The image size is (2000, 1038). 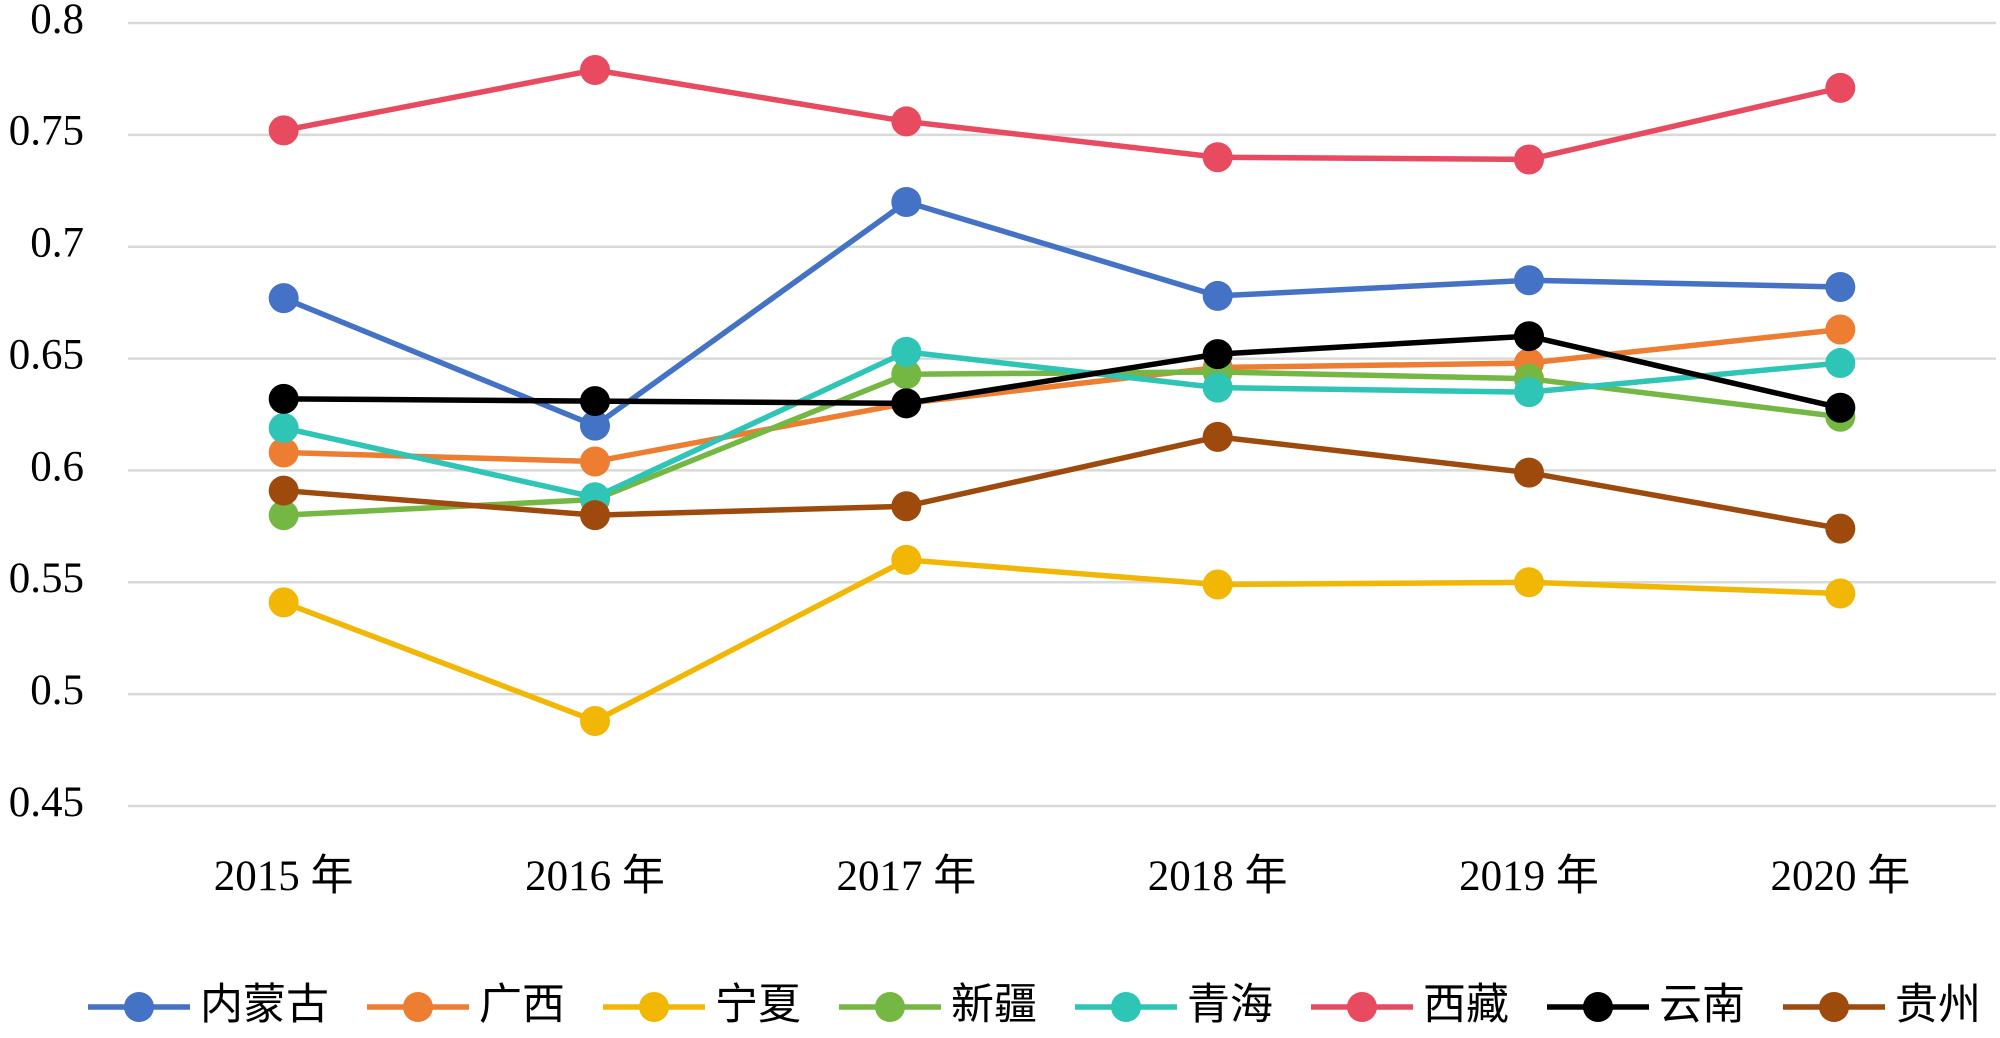 I want to click on legend-label: 贵州, so click(x=1938, y=1005).